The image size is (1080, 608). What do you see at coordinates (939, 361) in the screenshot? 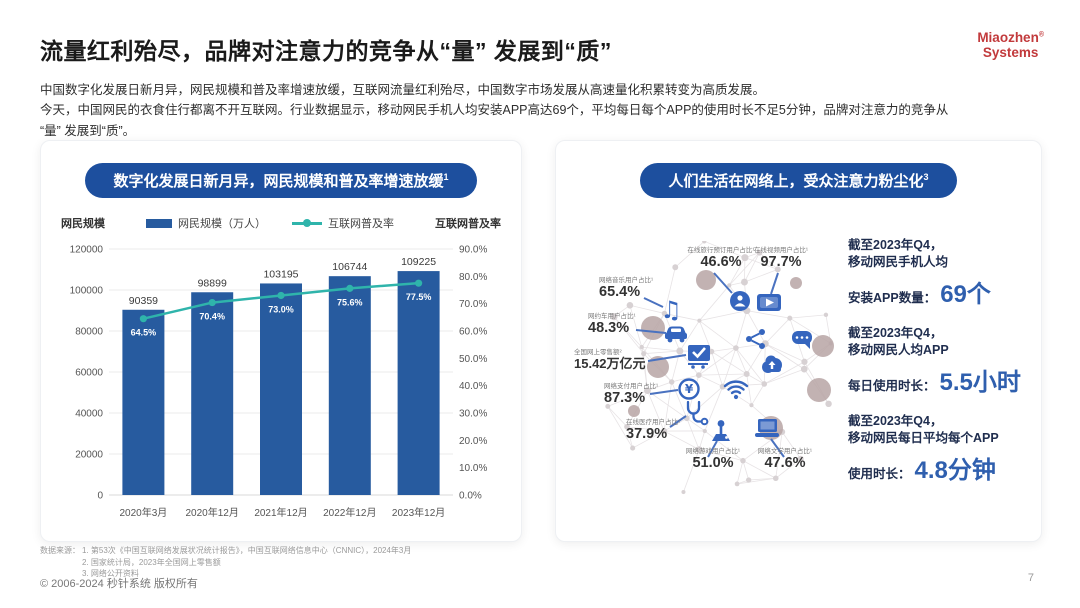
I see `stat-block-2: 截至2023年Q4， 移动网民人均APP 每日使用时长： 5.5小时` at bounding box center [939, 361].